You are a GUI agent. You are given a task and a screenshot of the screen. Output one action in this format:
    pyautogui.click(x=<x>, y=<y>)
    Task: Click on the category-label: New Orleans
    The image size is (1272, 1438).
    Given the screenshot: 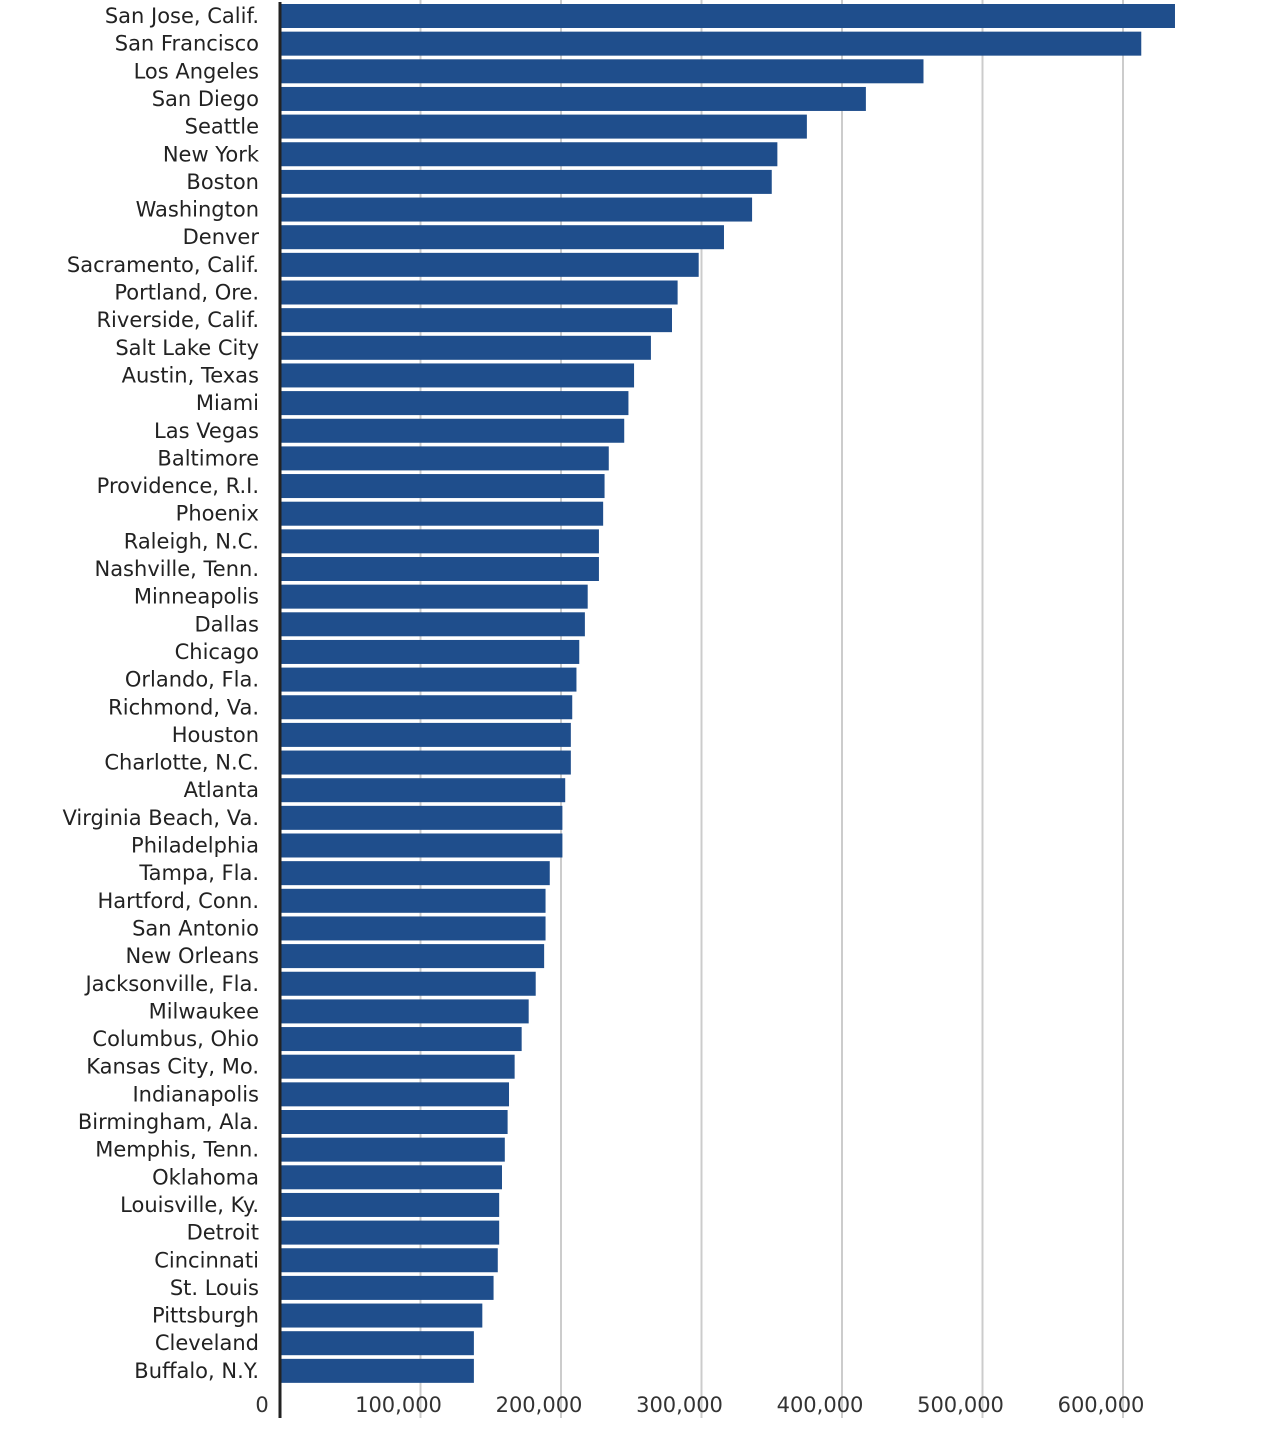 What is the action you would take?
    pyautogui.click(x=192, y=956)
    